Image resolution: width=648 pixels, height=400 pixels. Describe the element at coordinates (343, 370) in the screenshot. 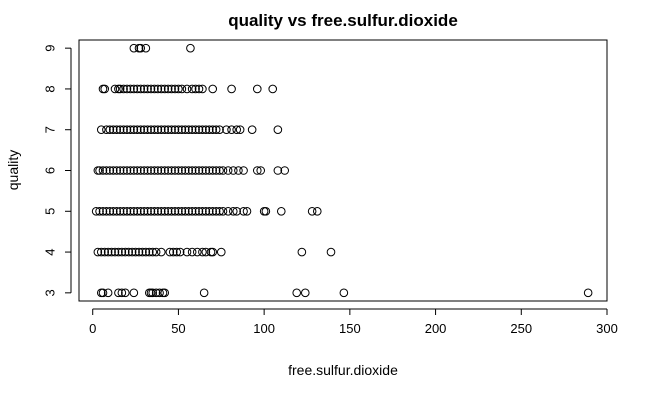

I see `x-axis-label: free.sulfur.dioxide` at that location.